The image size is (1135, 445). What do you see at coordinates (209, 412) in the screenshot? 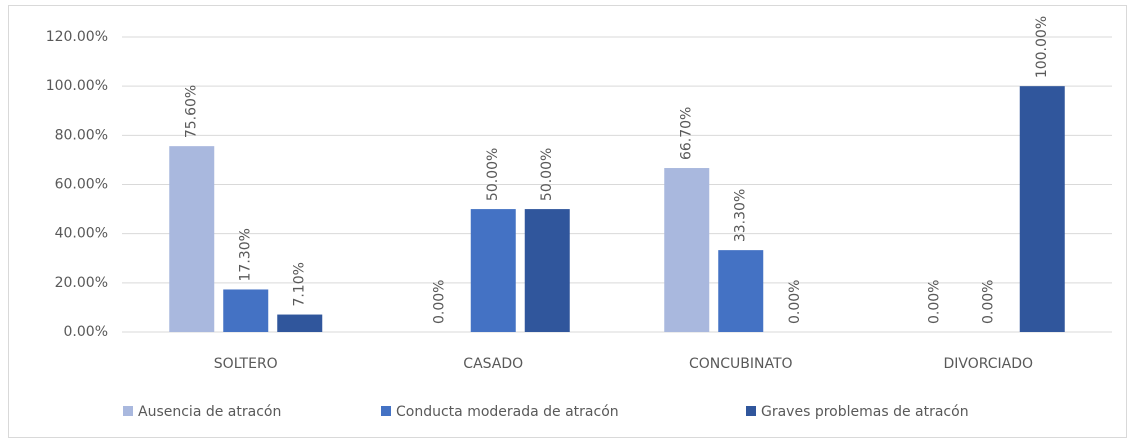
I see `legend-label: Ausencia de atracón` at bounding box center [209, 412].